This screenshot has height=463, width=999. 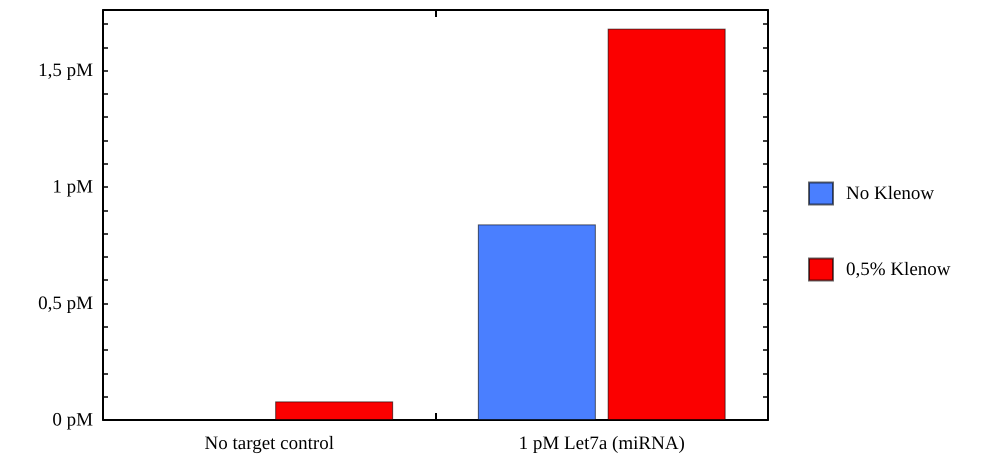 What do you see at coordinates (890, 193) in the screenshot?
I see `legend-label: No Klenow` at bounding box center [890, 193].